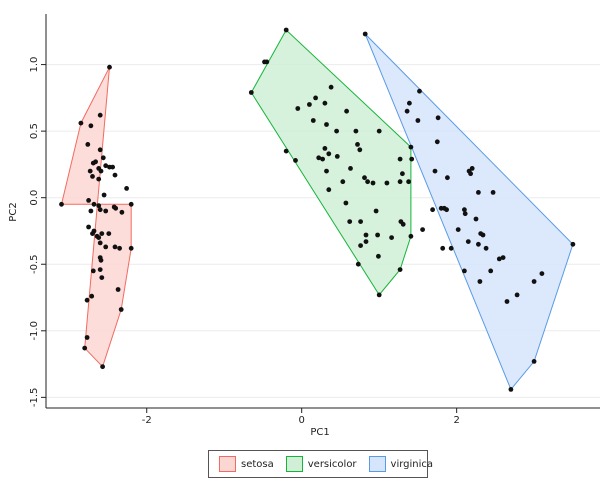 The image size is (610, 489). Describe the element at coordinates (227, 464) in the screenshot. I see `legend-swatch-setosa` at that location.